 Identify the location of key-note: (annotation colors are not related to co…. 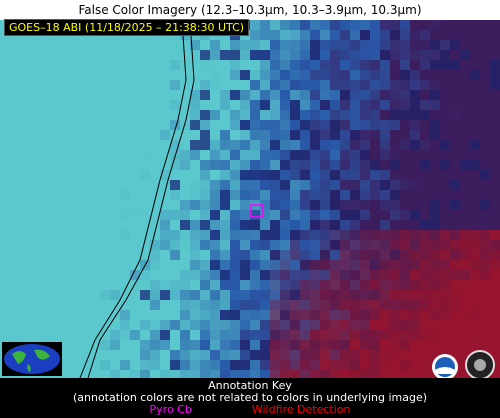
(250, 397).